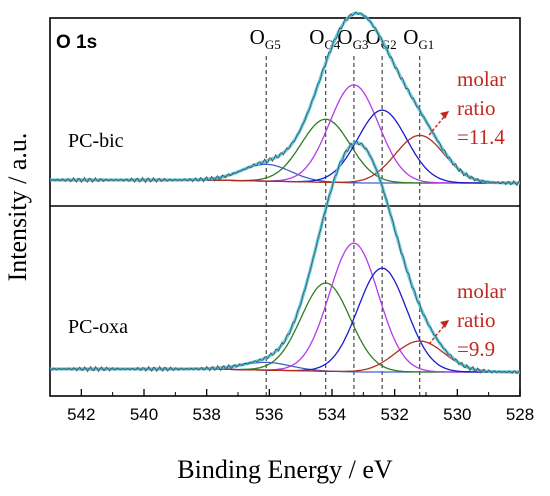 This screenshot has height=496, width=550. I want to click on sample-label: PC-bic, so click(96, 141).